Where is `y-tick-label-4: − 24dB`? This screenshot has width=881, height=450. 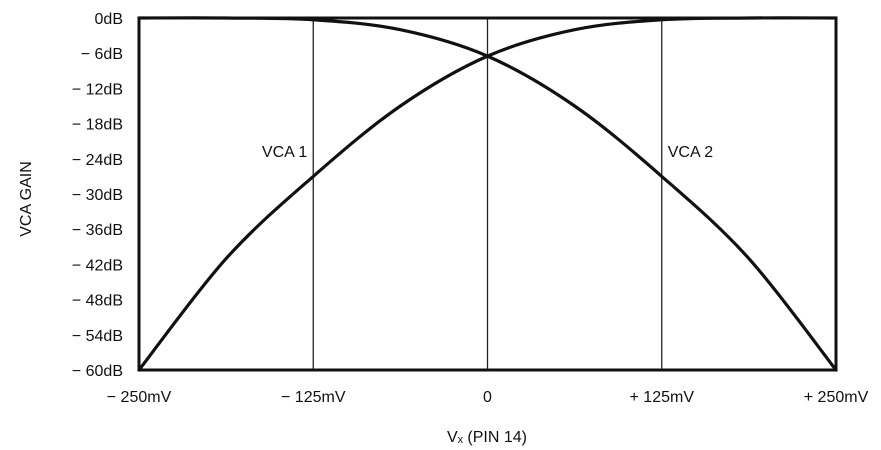 y-tick-label-4: − 24dB is located at coordinates (97, 160).